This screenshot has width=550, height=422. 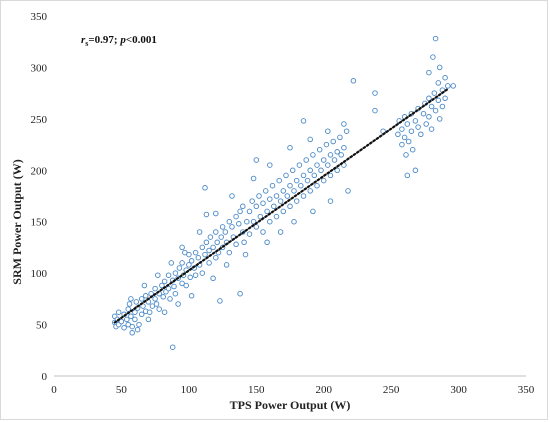 I want to click on x-tick-label: 300, so click(x=458, y=390).